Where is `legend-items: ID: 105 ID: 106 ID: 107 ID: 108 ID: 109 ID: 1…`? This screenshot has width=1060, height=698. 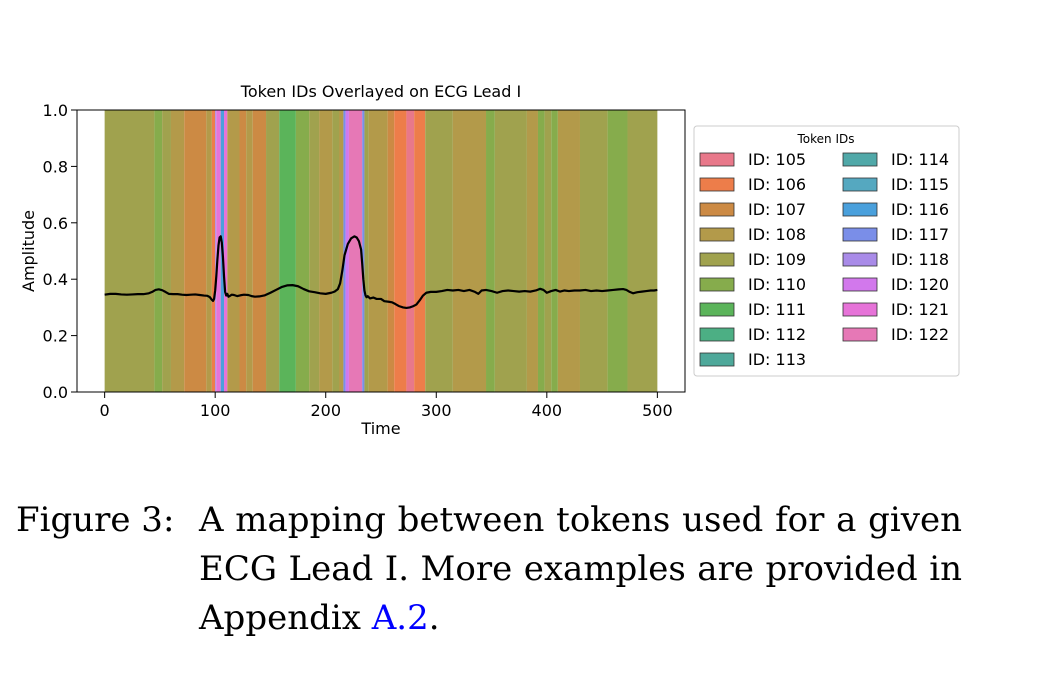
legend-items: ID: 105 ID: 106 ID: 107 ID: 108 ID: 109 ID: 1… is located at coordinates (824, 259).